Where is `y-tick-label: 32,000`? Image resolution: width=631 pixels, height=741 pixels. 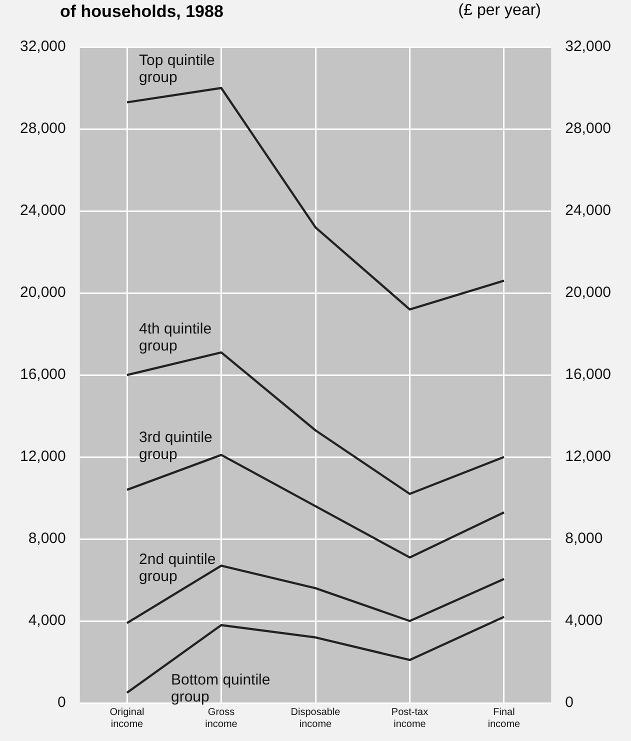 y-tick-label: 32,000 is located at coordinates (43, 47).